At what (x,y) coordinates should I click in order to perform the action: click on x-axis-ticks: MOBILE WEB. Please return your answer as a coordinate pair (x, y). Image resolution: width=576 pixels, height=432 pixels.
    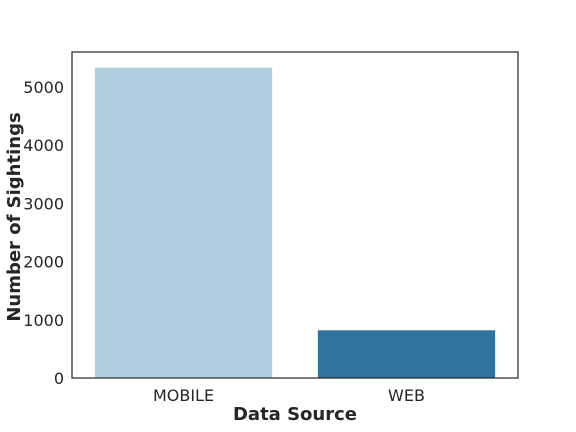
    Looking at the image, I should click on (289, 395).